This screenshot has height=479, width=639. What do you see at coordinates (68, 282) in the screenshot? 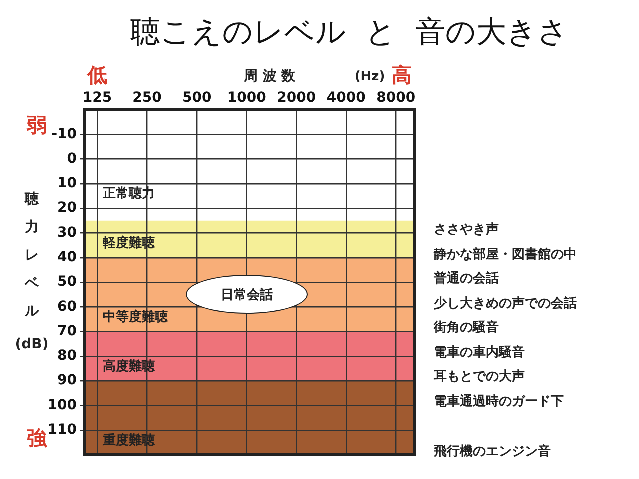
I see `y-tick-label: 50` at bounding box center [68, 282].